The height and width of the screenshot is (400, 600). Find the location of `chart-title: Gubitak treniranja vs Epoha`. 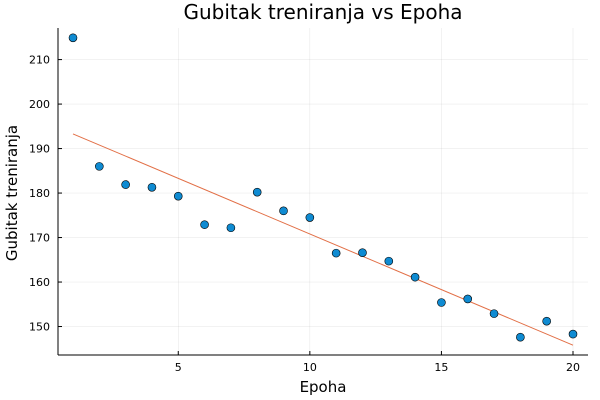

chart-title: Gubitak treniranja vs Epoha is located at coordinates (322, 12).